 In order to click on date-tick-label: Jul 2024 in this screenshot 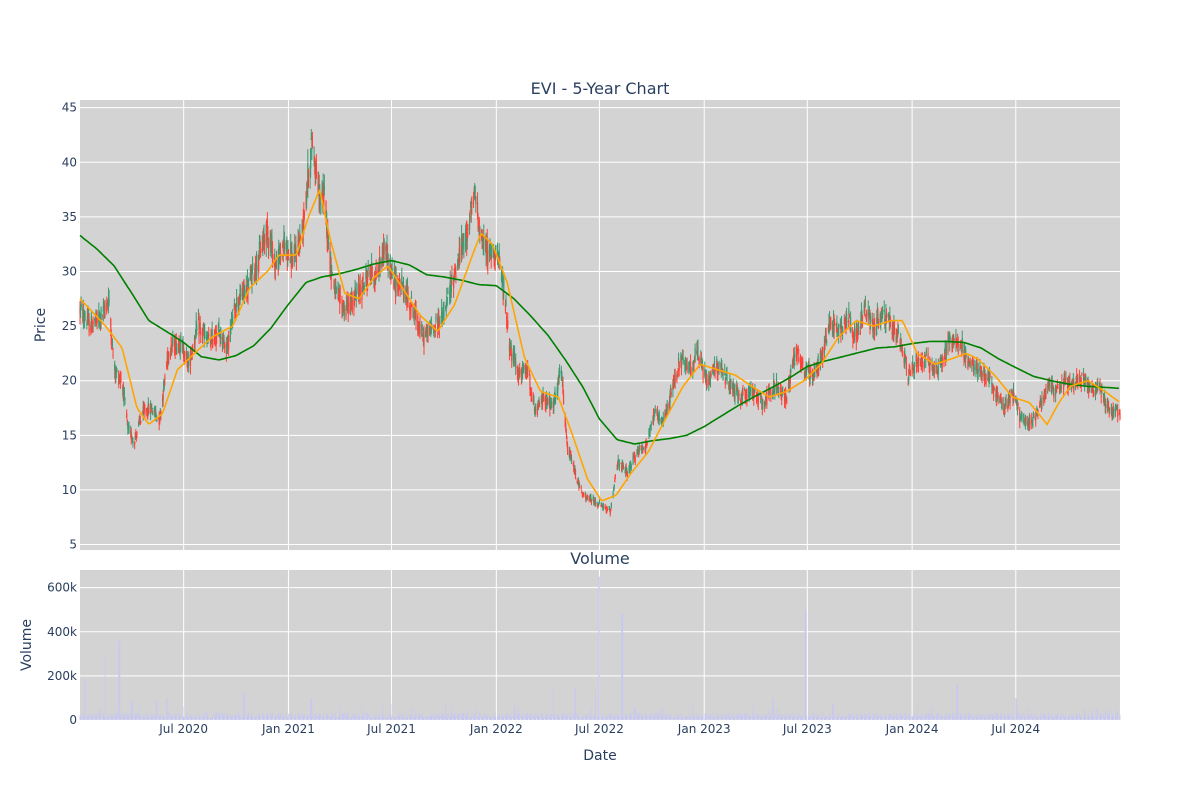, I will do `click(1015, 729)`.